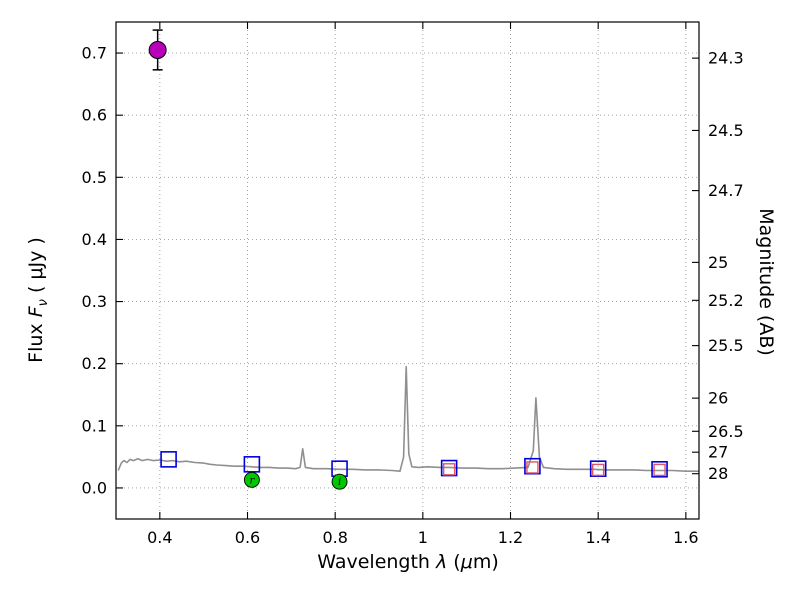  What do you see at coordinates (442, 562) in the screenshot?
I see `lambda-symbol: λ` at bounding box center [442, 562].